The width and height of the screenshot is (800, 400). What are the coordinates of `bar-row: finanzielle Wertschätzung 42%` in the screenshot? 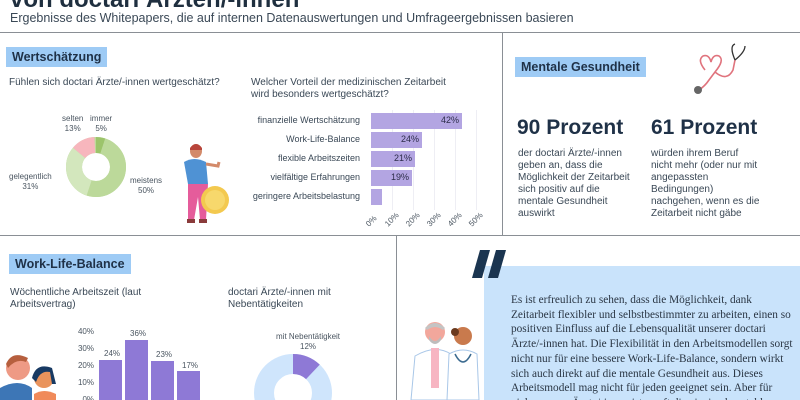 It's located at (365, 121).